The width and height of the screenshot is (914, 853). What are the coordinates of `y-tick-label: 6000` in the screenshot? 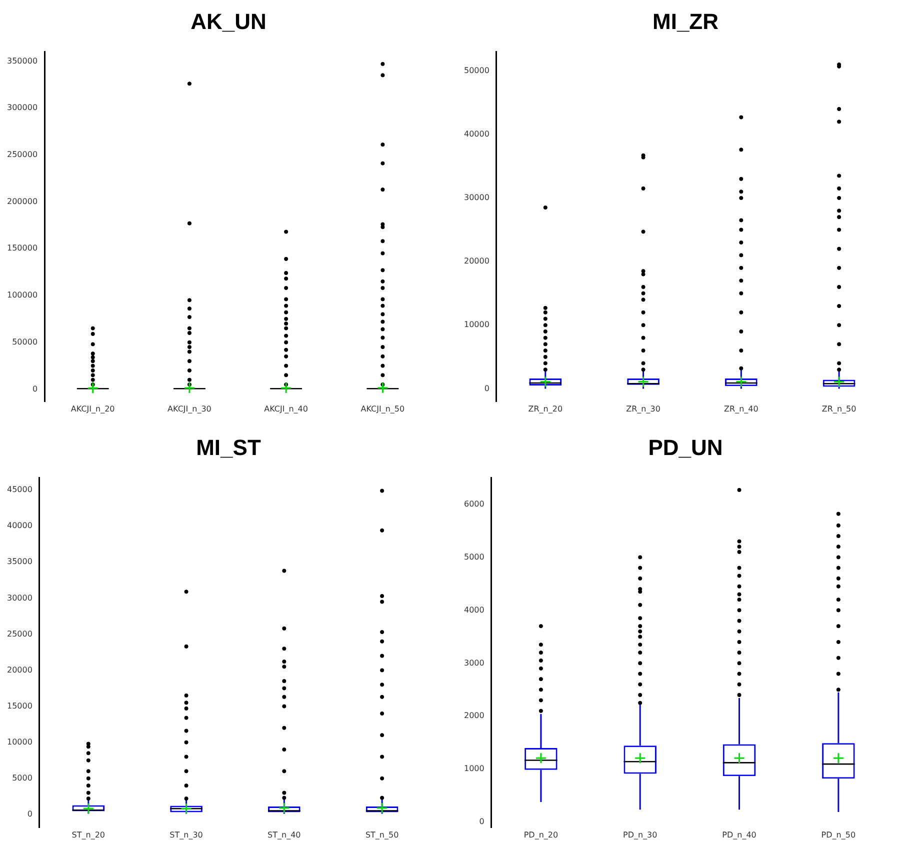 It's located at (474, 503).